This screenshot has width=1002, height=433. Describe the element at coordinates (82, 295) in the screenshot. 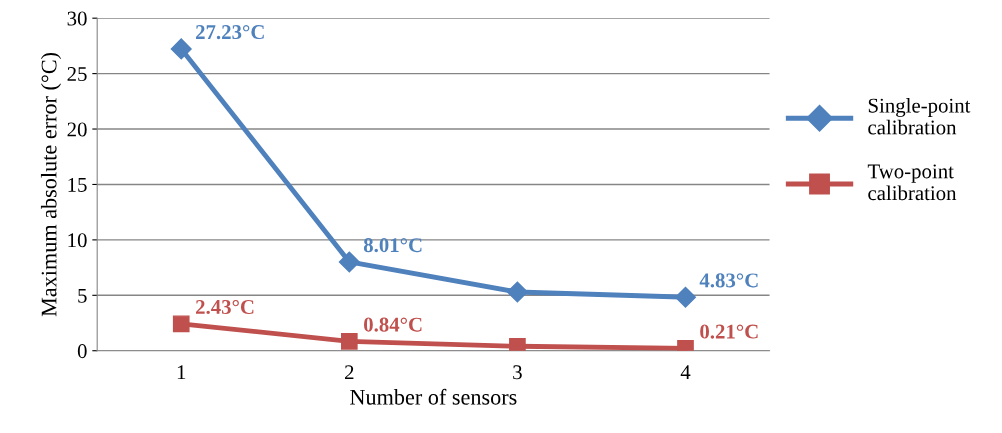

I see `y-tick-label: 5` at that location.